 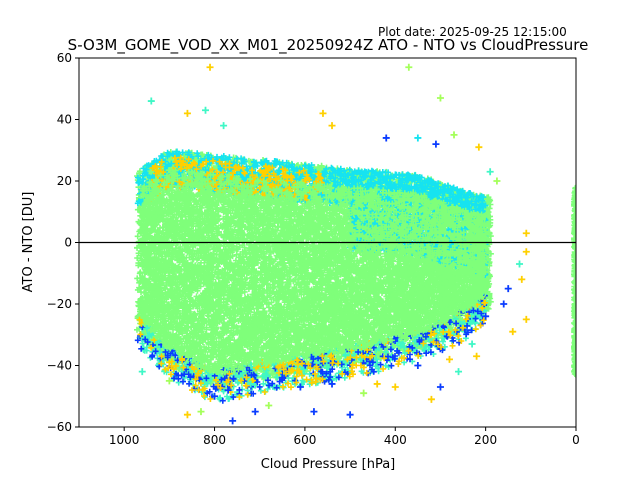 What do you see at coordinates (576, 440) in the screenshot?
I see `x-tick-label: 0` at bounding box center [576, 440].